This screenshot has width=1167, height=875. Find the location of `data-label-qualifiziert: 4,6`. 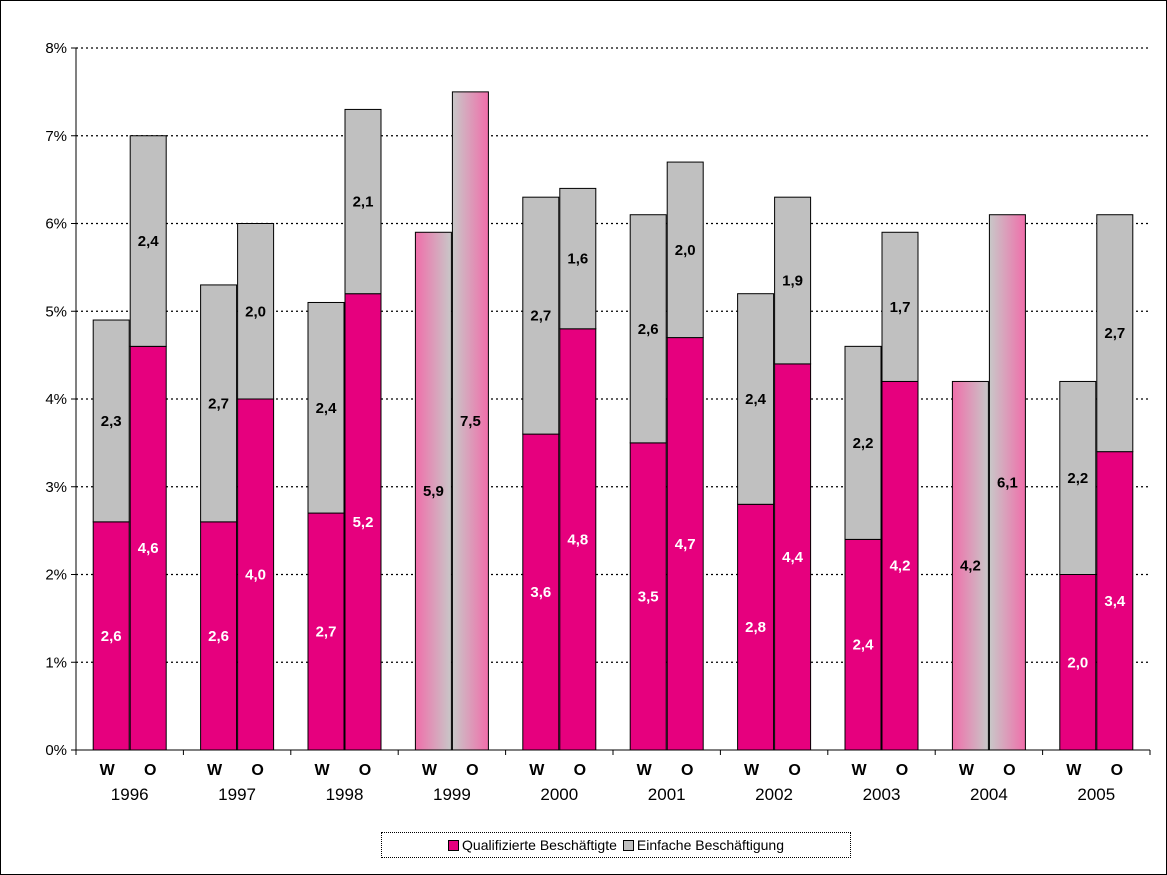

data-label-qualifiziert: 4,6 is located at coordinates (148, 548).